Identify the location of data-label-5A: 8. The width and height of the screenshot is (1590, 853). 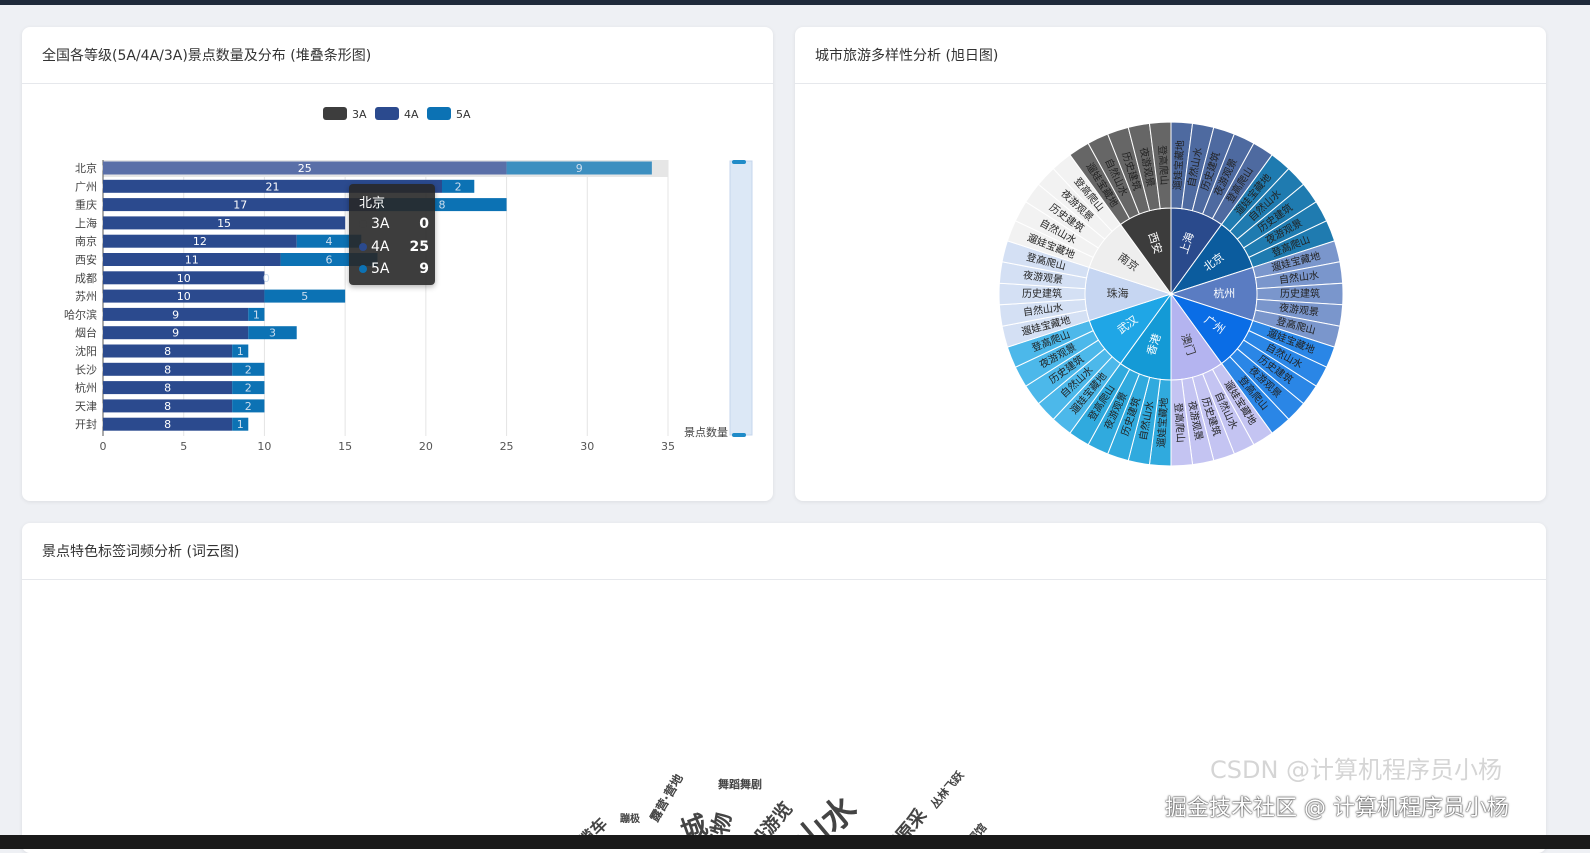
(442, 205).